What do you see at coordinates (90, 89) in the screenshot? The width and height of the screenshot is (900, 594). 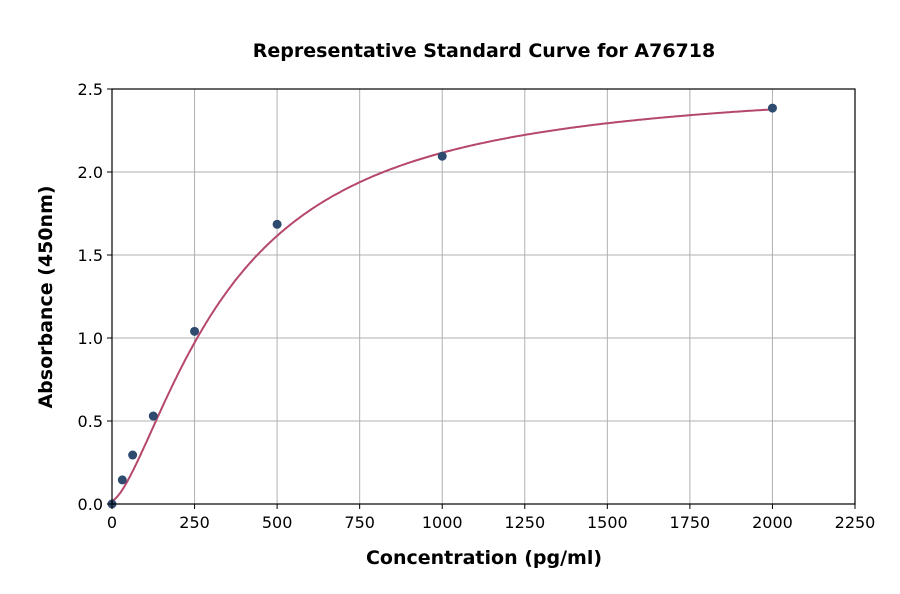 I see `y-tick-label: 2.5` at bounding box center [90, 89].